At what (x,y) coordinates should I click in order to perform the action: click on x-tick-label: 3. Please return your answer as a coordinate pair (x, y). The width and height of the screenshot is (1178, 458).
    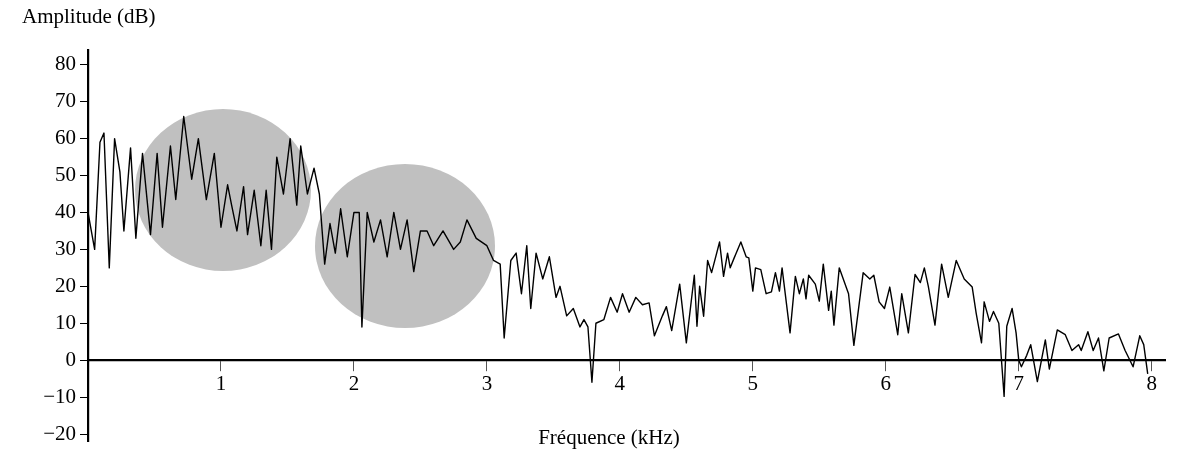
    Looking at the image, I should click on (487, 383).